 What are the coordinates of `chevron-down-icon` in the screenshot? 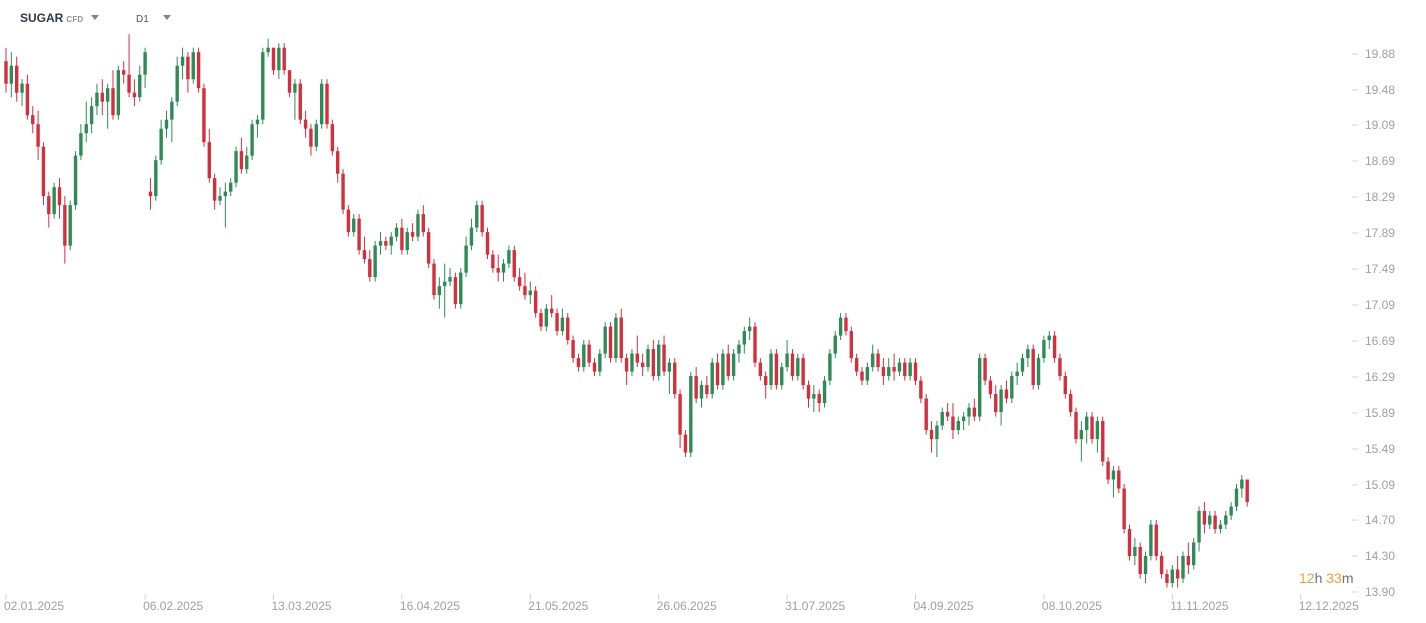 It's located at (95, 17).